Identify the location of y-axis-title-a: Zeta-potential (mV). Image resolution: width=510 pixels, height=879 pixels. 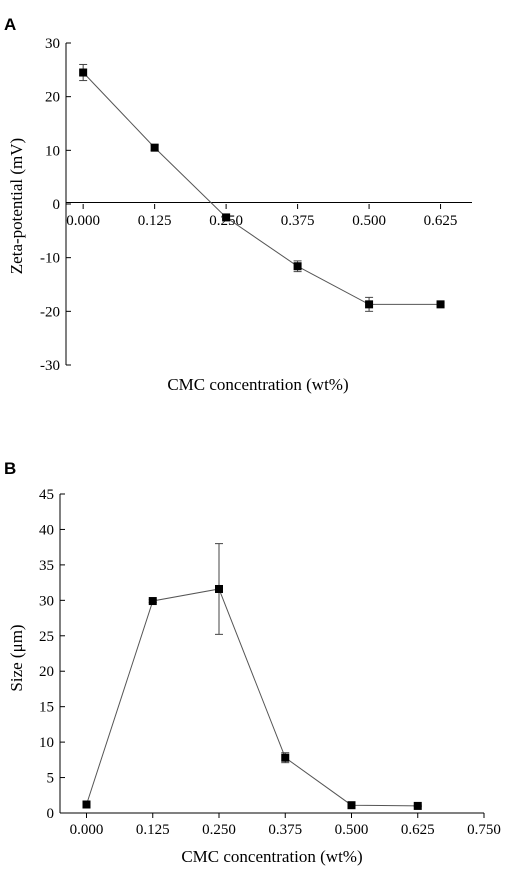
(16, 206).